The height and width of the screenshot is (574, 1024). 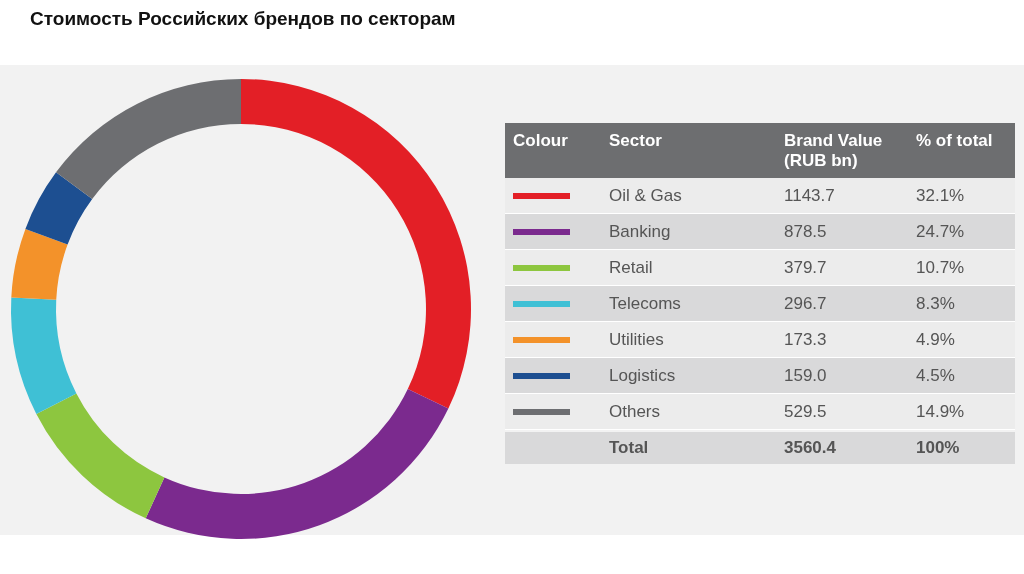 What do you see at coordinates (631, 268) in the screenshot?
I see `legend-label: Retail` at bounding box center [631, 268].